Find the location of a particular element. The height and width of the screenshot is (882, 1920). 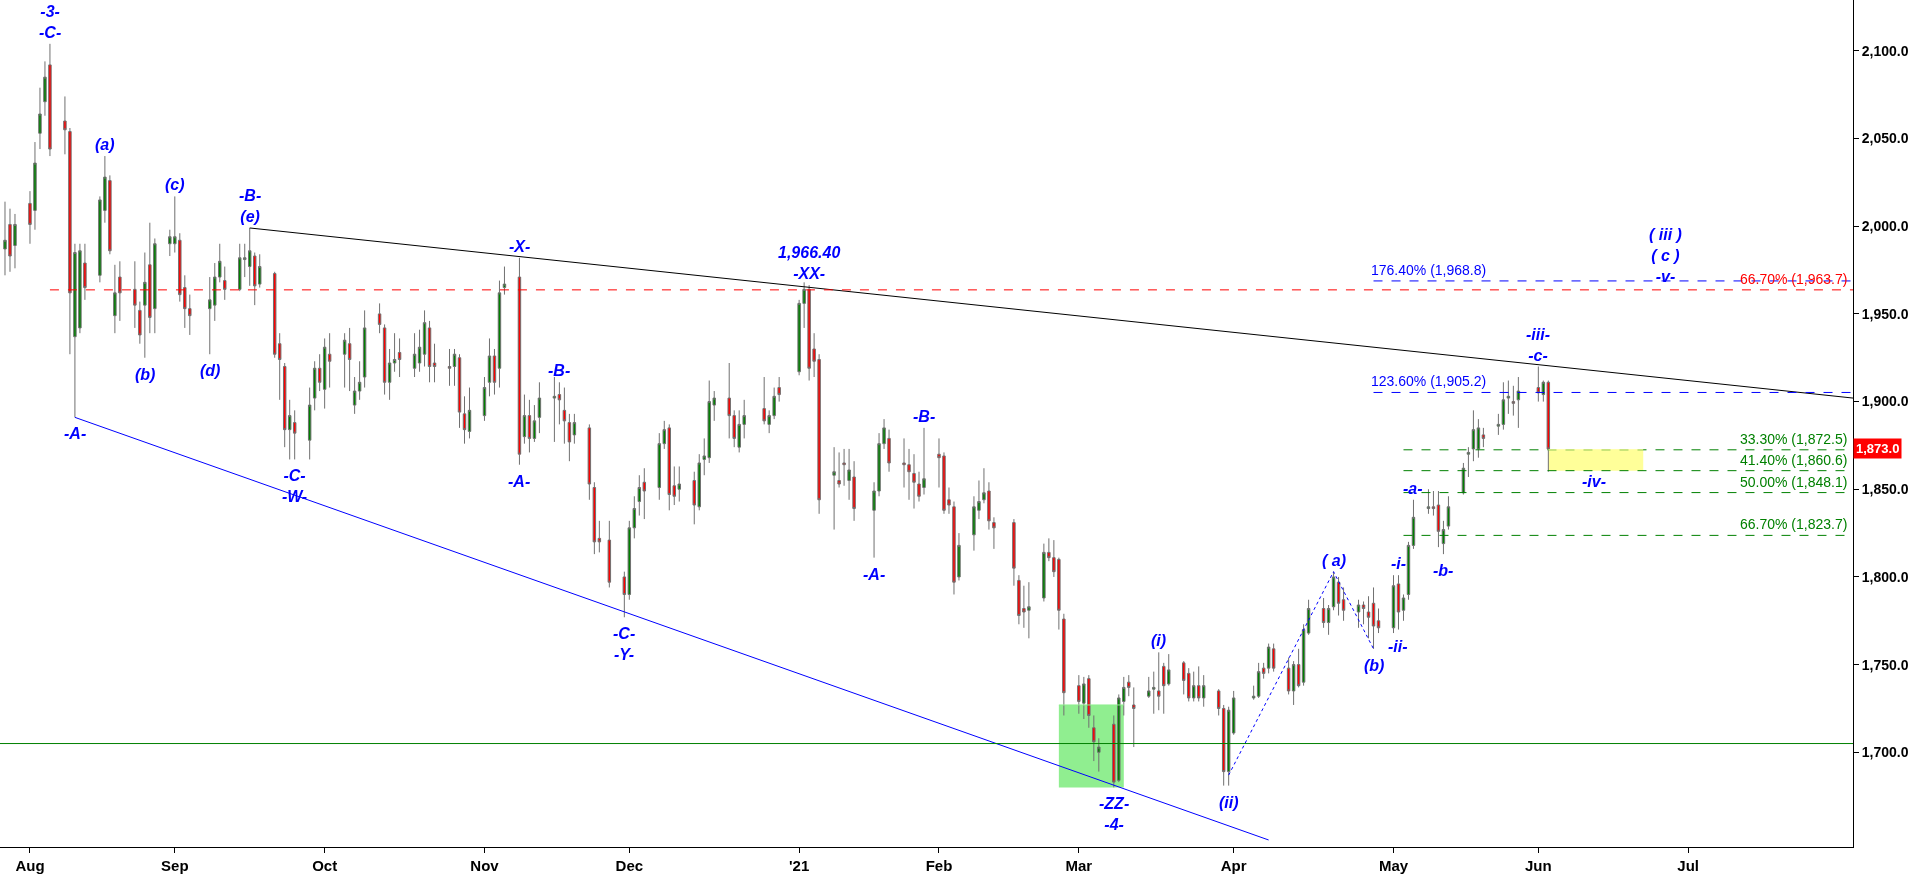

y-tick-label: 1,850.0 is located at coordinates (1885, 489).